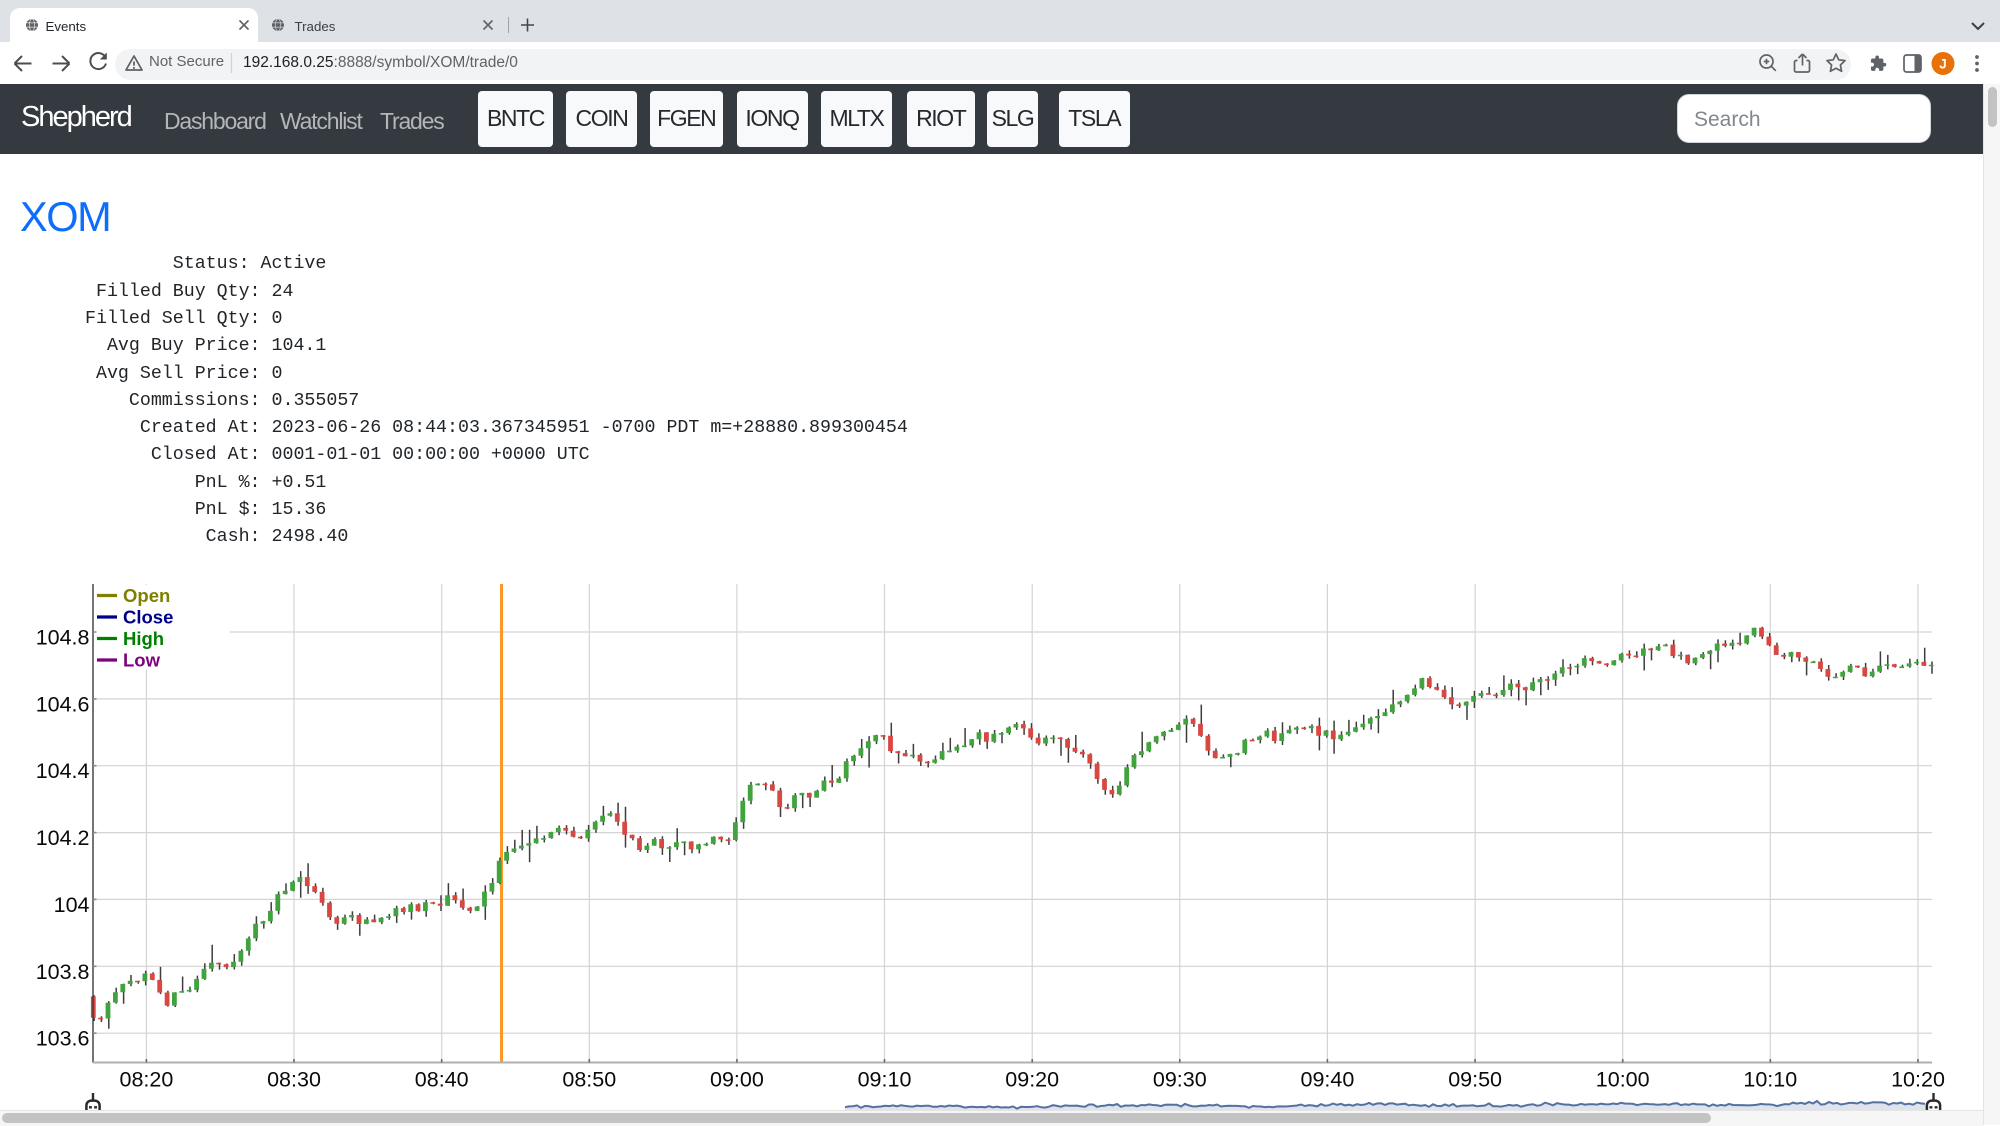 Image resolution: width=2000 pixels, height=1126 pixels. What do you see at coordinates (148, 617) in the screenshot?
I see `svg-text: Close` at bounding box center [148, 617].